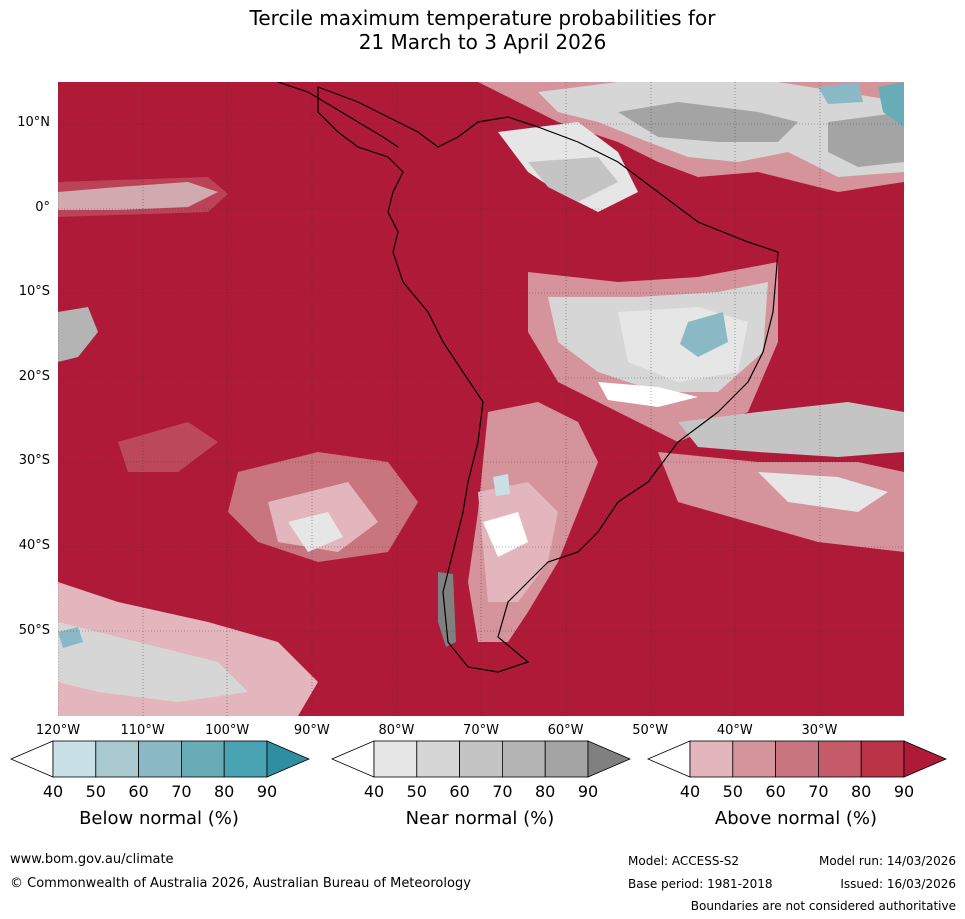 This screenshot has height=919, width=965. Describe the element at coordinates (481, 730) in the screenshot. I see `longitude-label: 70°W` at that location.